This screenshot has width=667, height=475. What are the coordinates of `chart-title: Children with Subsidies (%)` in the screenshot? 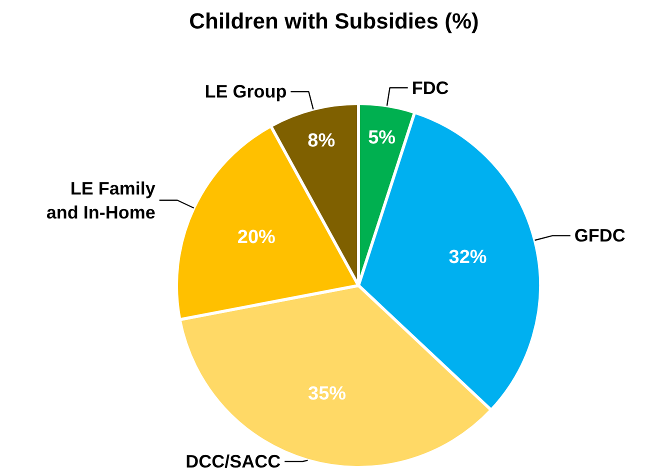 It's located at (334, 21).